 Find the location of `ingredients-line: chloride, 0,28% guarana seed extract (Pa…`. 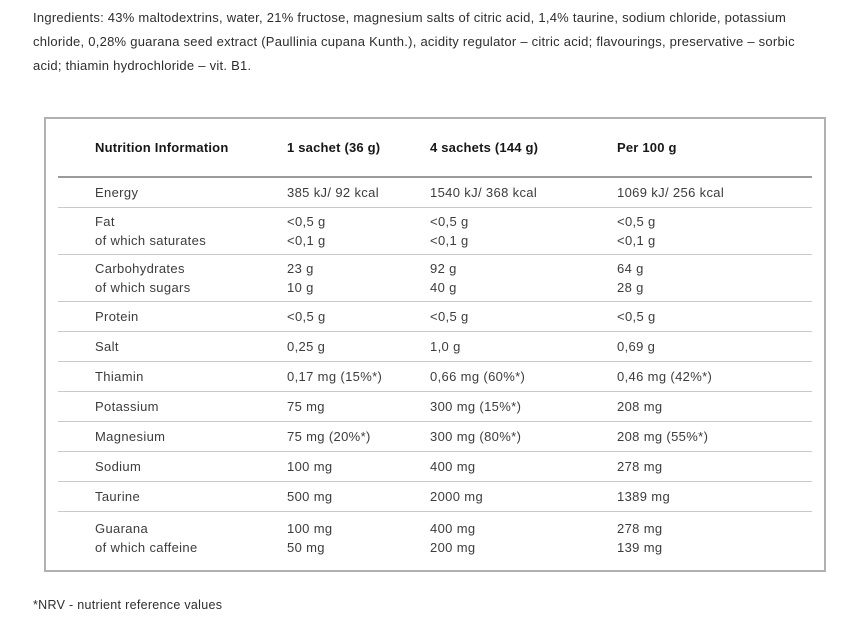

ingredients-line: chloride, 0,28% guarana seed extract (Pa… is located at coordinates (414, 41).